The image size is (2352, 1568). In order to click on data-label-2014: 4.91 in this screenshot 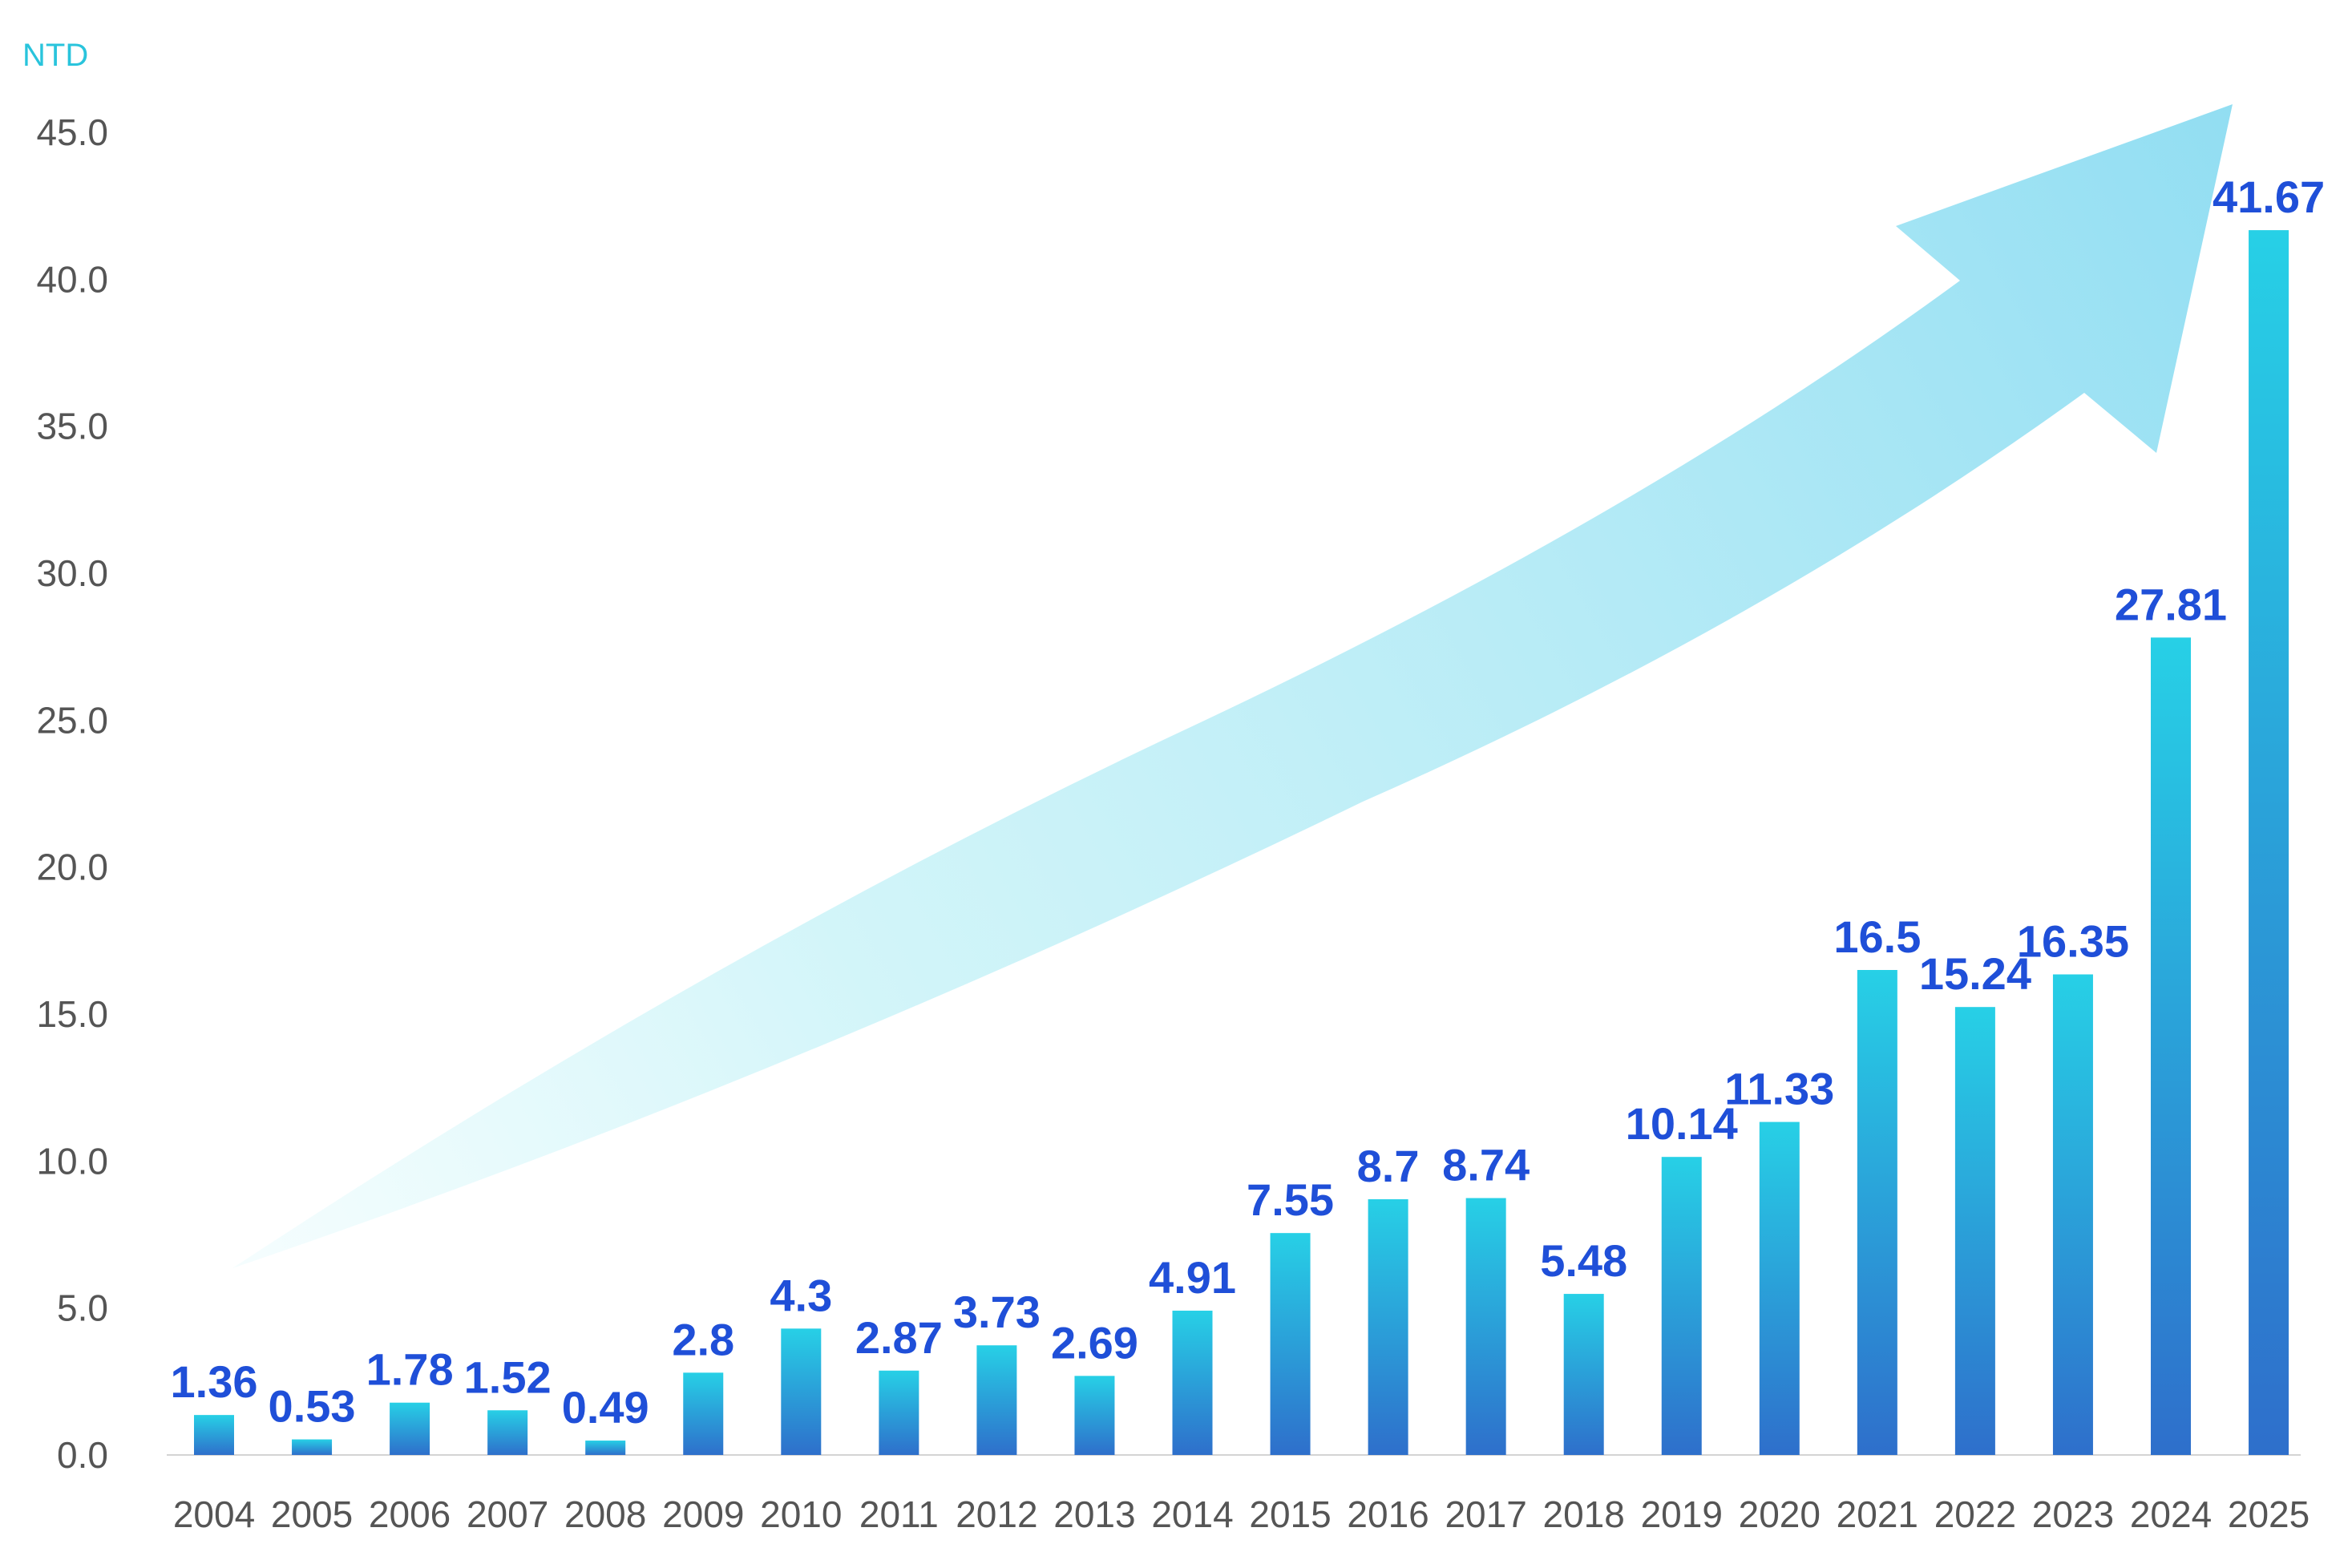, I will do `click(1192, 1277)`.